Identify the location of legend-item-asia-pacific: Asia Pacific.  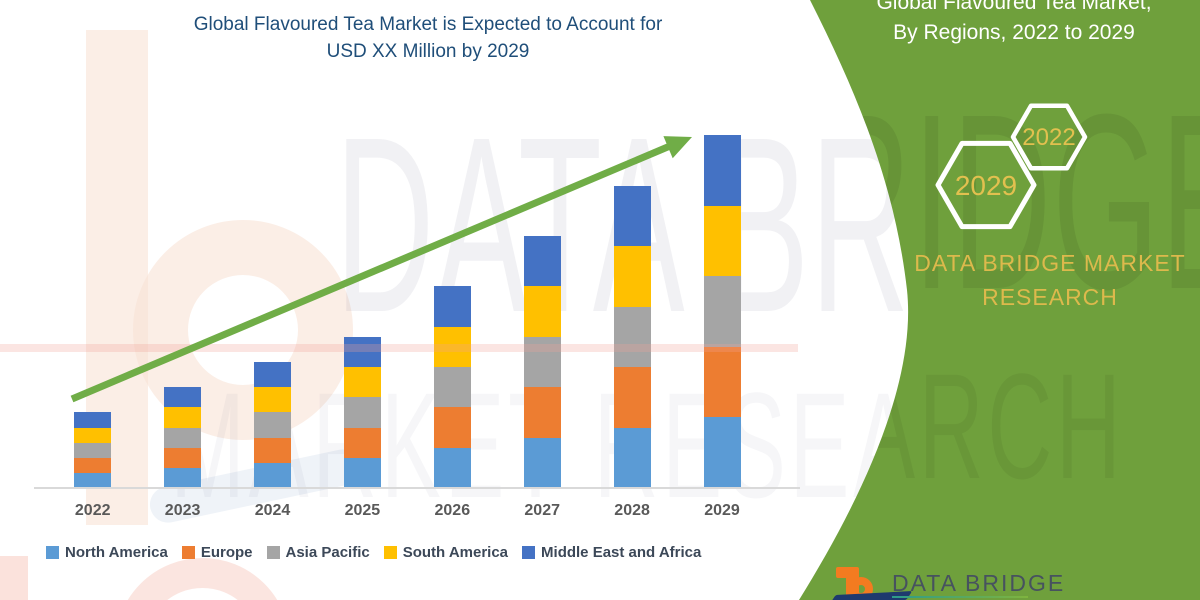
(318, 552).